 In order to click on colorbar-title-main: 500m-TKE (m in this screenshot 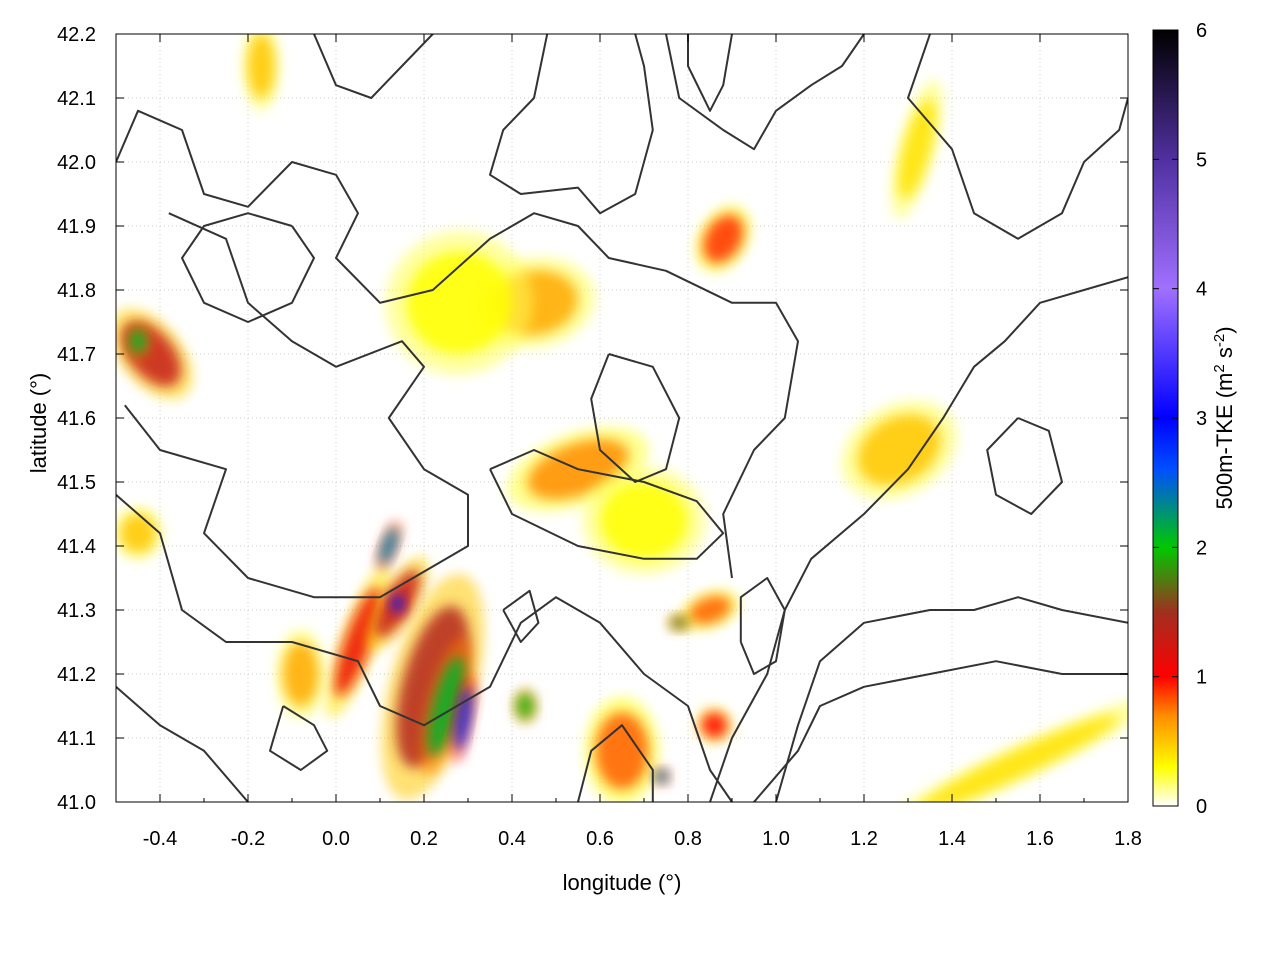, I will do `click(1224, 441)`.